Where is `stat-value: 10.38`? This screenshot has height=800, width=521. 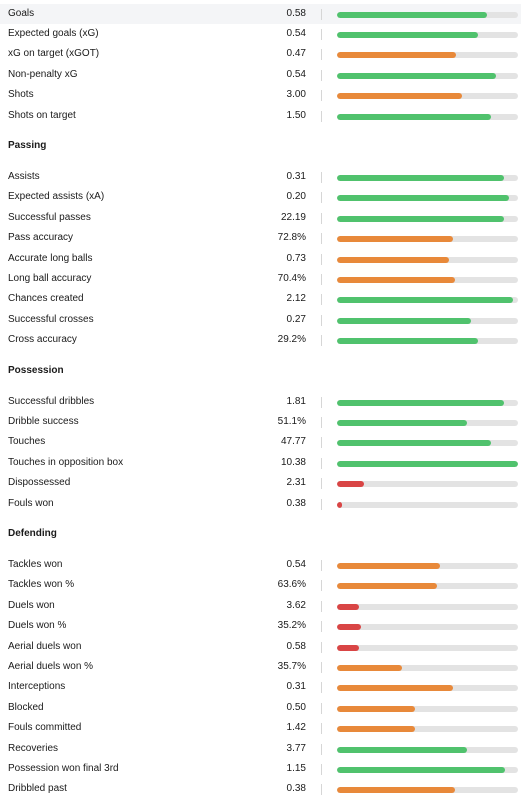 stat-value: 10.38 is located at coordinates (293, 462).